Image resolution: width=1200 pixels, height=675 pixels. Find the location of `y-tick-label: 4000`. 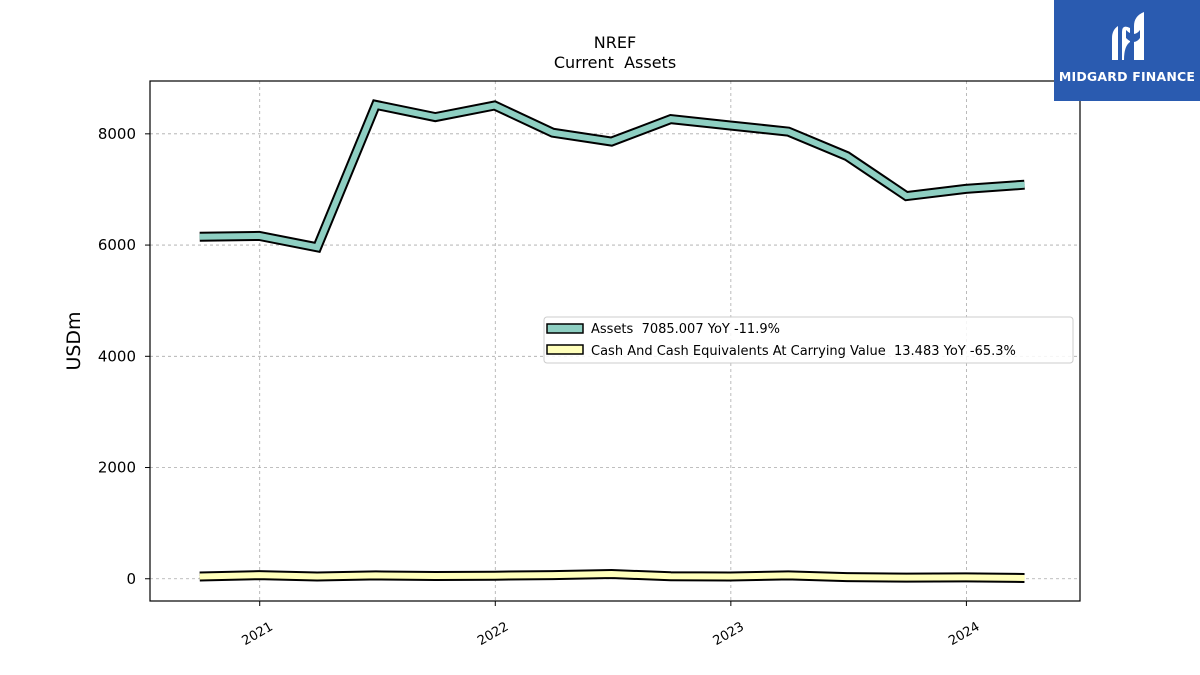

y-tick-label: 4000 is located at coordinates (117, 356).